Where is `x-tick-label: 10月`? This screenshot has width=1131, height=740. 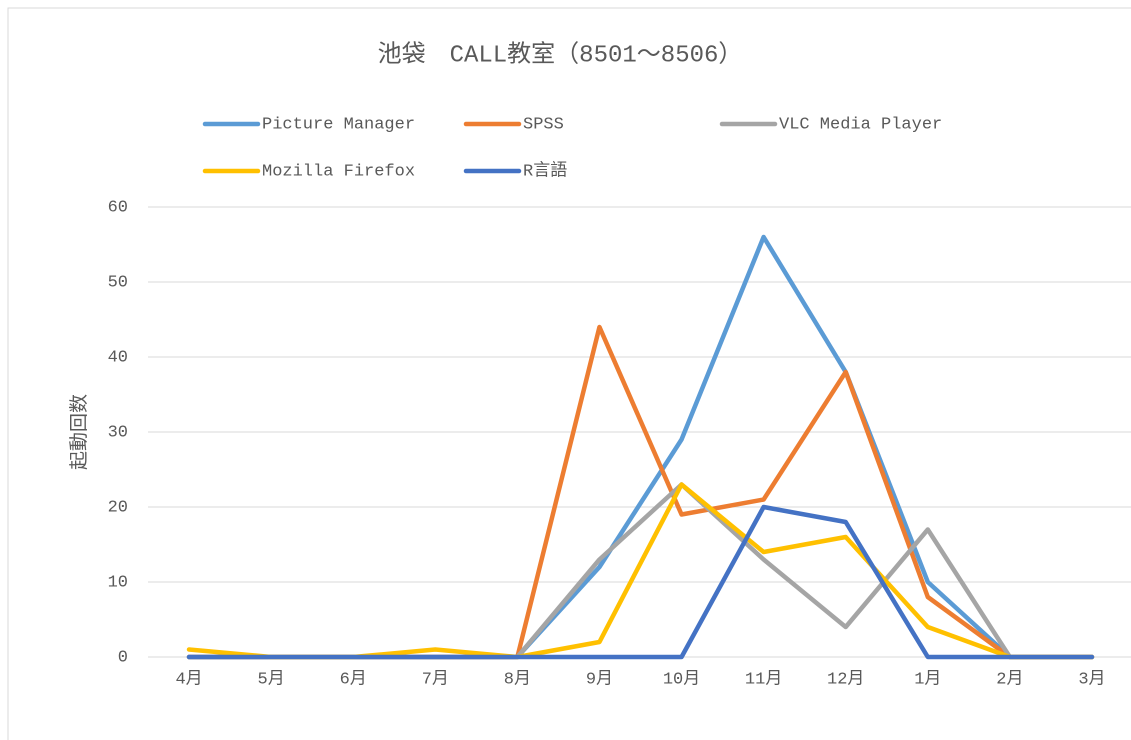 x-tick-label: 10月 is located at coordinates (681, 679).